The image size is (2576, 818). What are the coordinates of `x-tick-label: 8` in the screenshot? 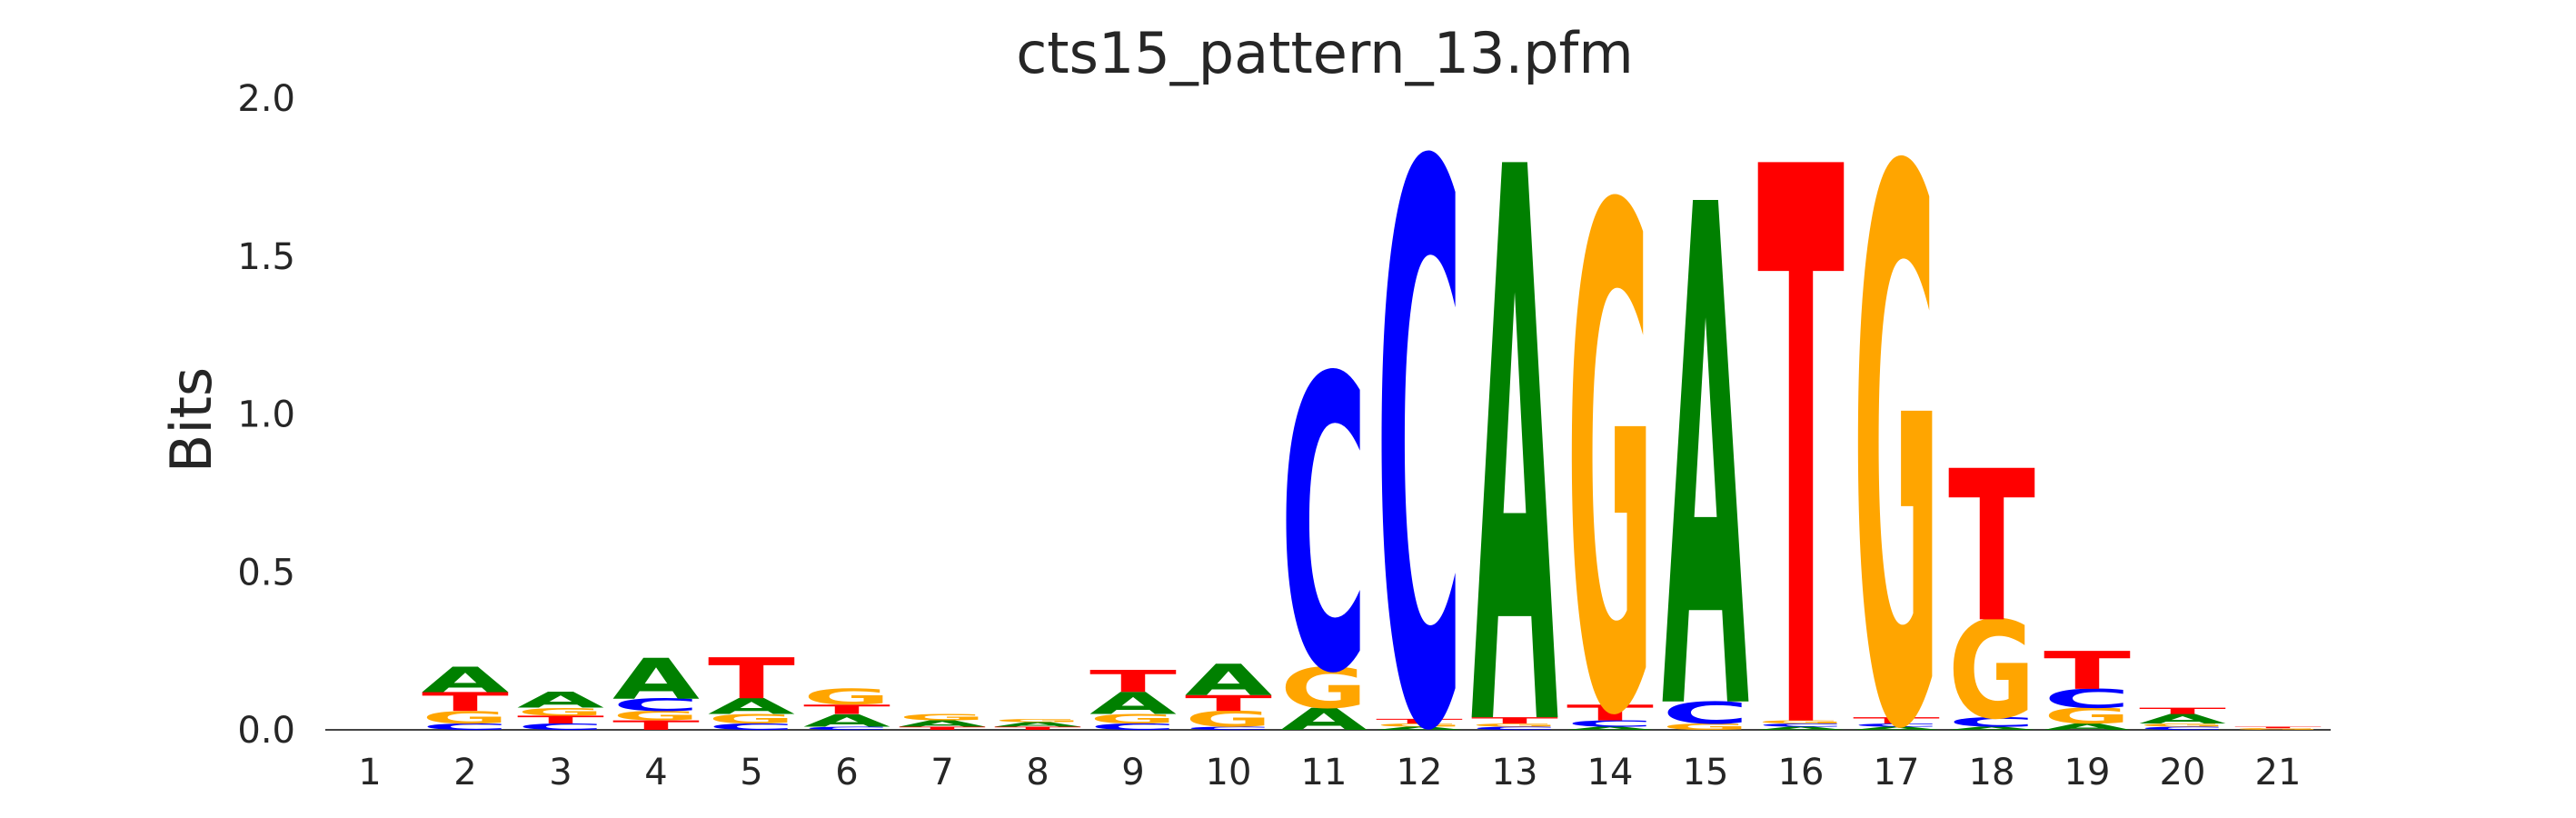 It's located at (1037, 773).